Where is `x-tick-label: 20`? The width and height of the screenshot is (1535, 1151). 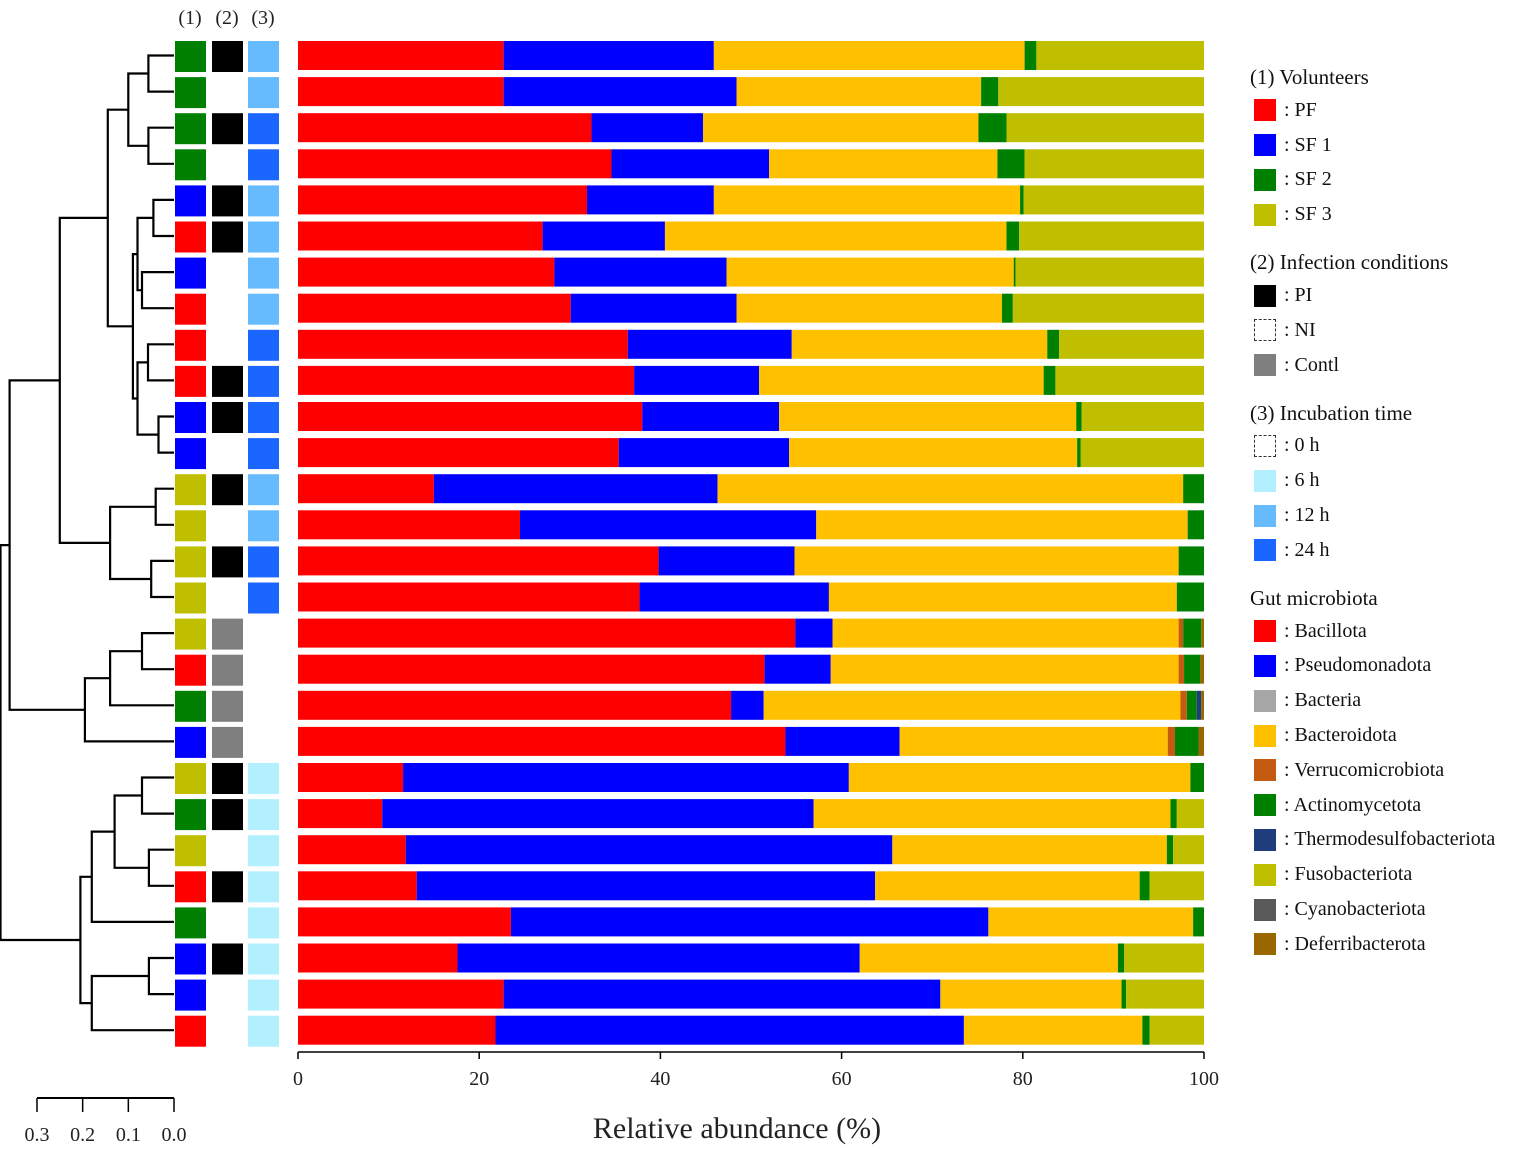
x-tick-label: 20 is located at coordinates (479, 1079).